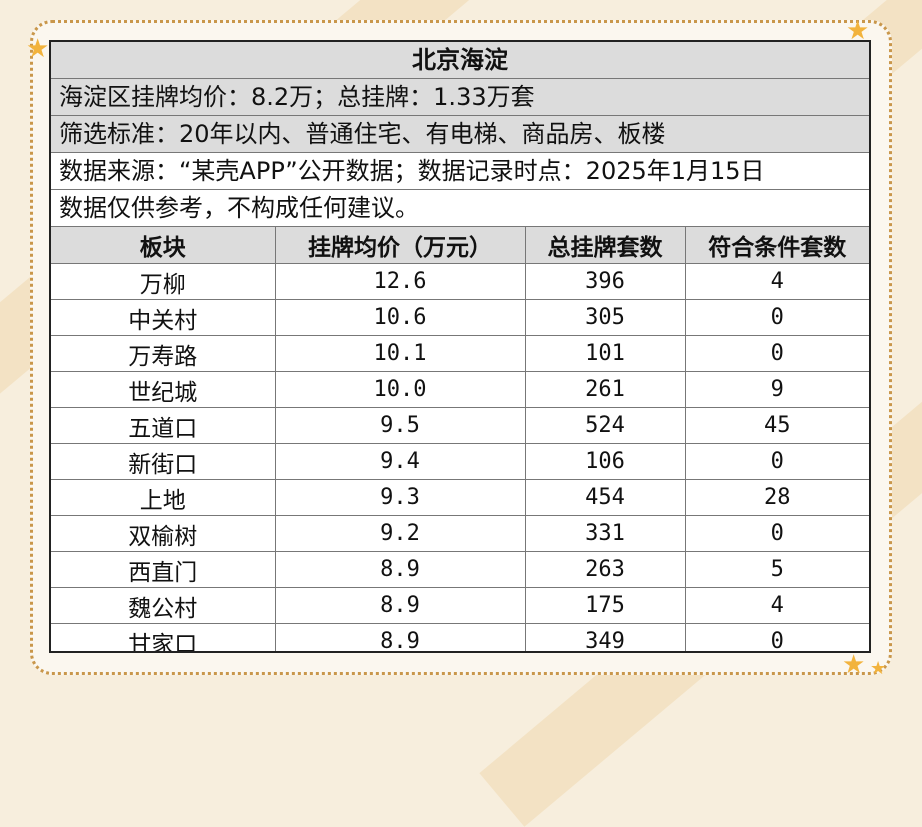  I want to click on table-row: 上地 9.3 454 28, so click(460, 497).